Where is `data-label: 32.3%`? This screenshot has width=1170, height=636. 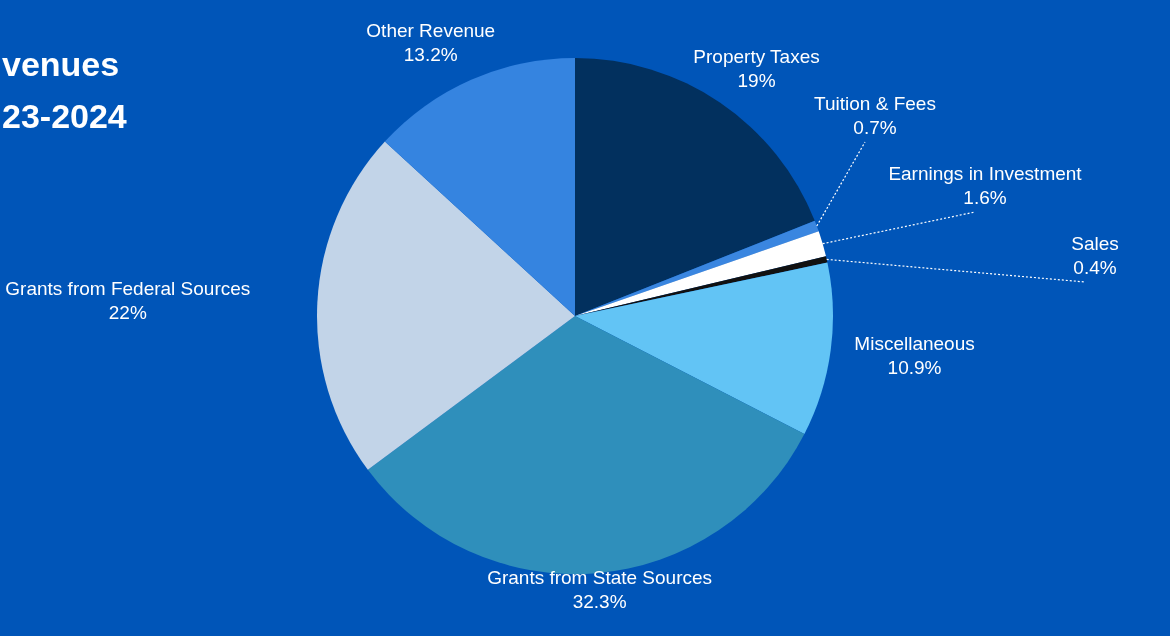 data-label: 32.3% is located at coordinates (599, 601).